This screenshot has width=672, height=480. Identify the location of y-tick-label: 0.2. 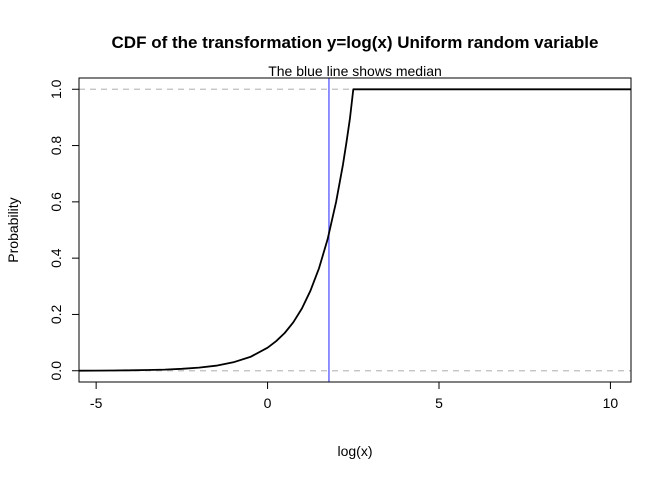
(56, 315).